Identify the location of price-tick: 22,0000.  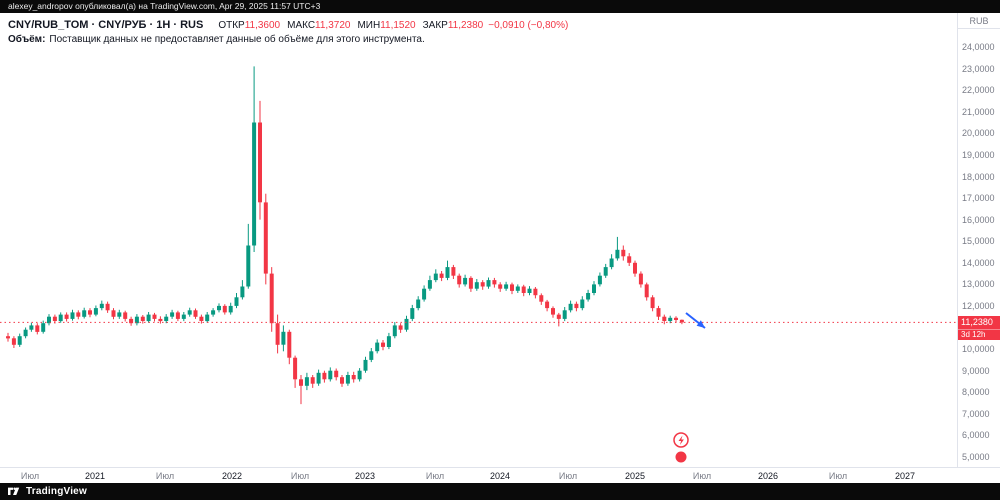
(978, 90).